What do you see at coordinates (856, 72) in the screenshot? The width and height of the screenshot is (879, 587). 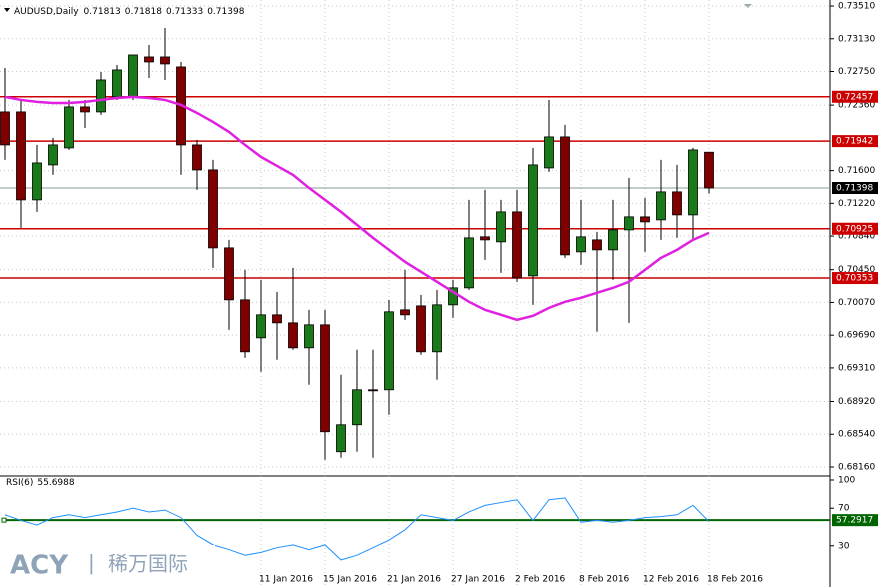 I see `y-tick-label: 0.72750` at bounding box center [856, 72].